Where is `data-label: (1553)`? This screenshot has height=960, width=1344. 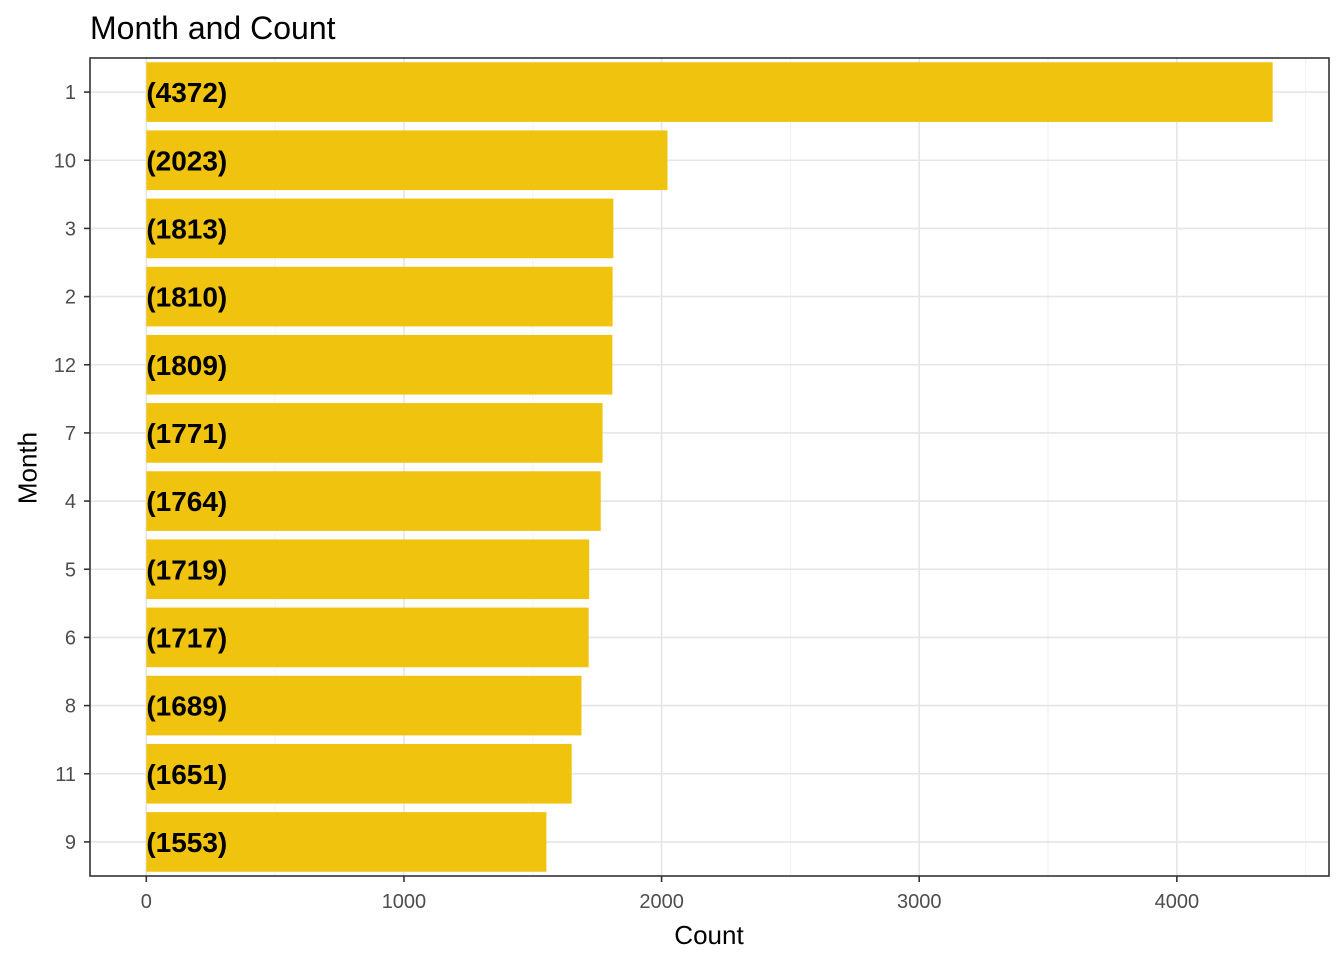 data-label: (1553) is located at coordinates (186, 842).